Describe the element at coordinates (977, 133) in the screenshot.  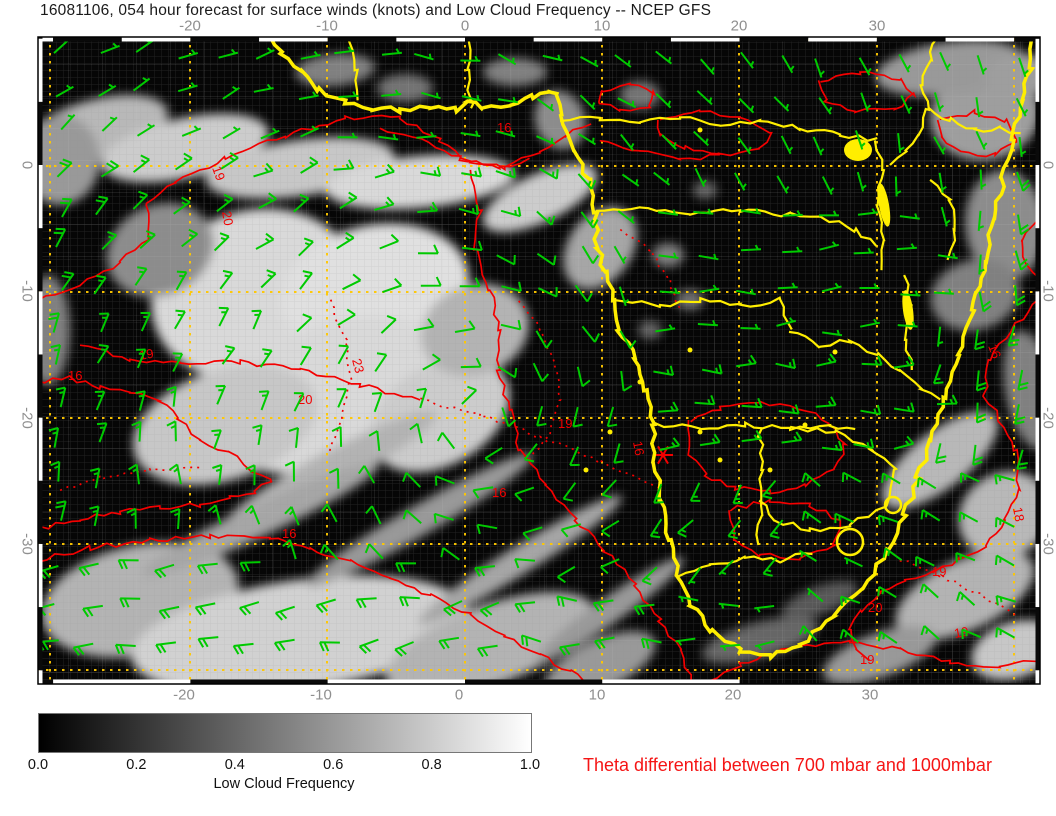
I see `theta-contour` at that location.